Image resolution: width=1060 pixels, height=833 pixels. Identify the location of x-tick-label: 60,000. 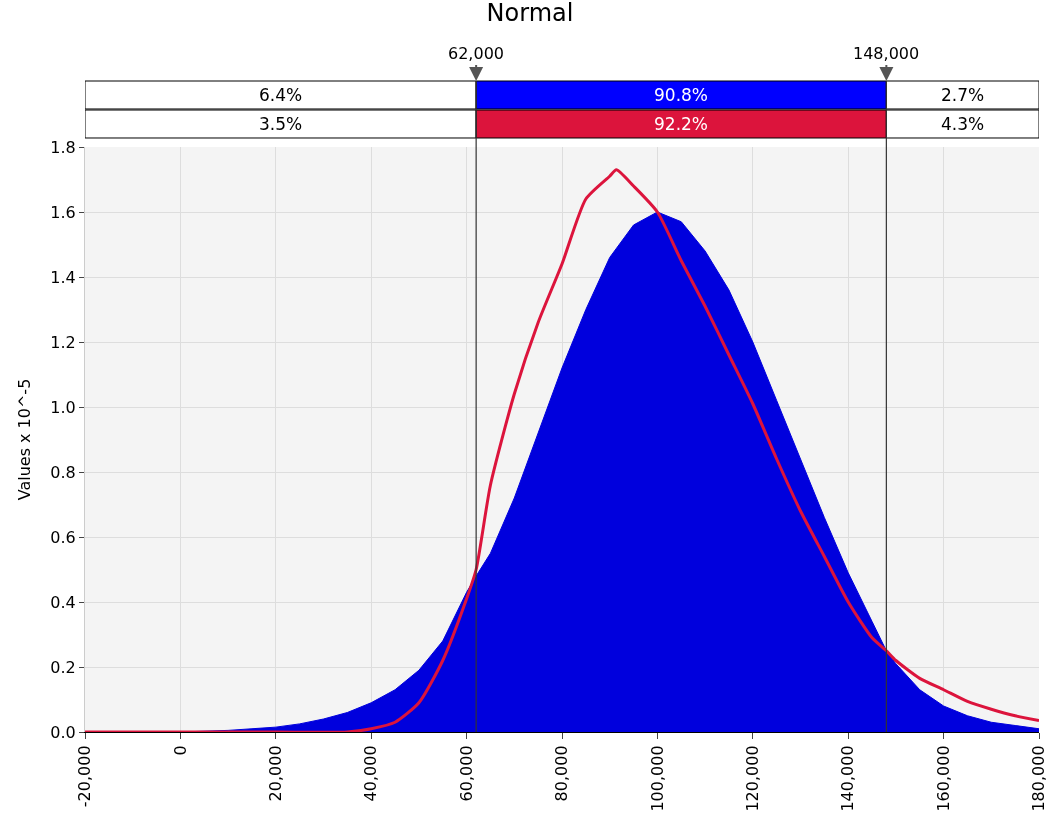
(466, 773).